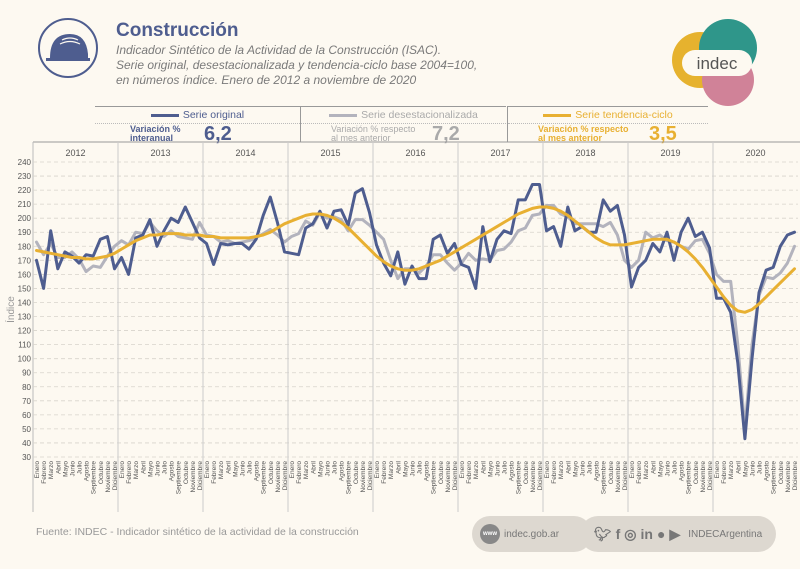  I want to click on legend-label: Serie original, so click(213, 115).